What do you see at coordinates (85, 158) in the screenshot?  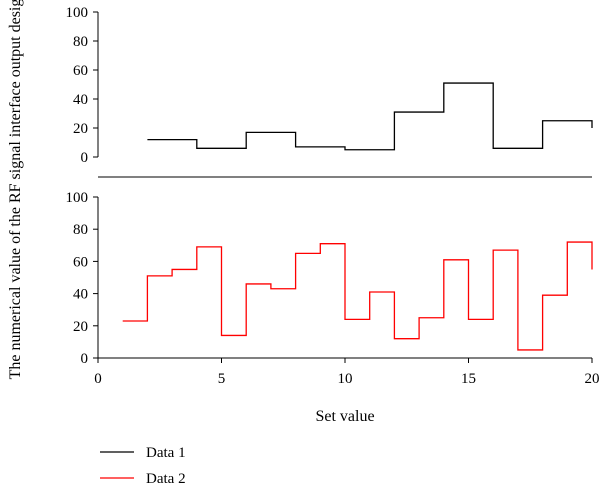 I see `top-y-tick-label: 0` at bounding box center [85, 158].